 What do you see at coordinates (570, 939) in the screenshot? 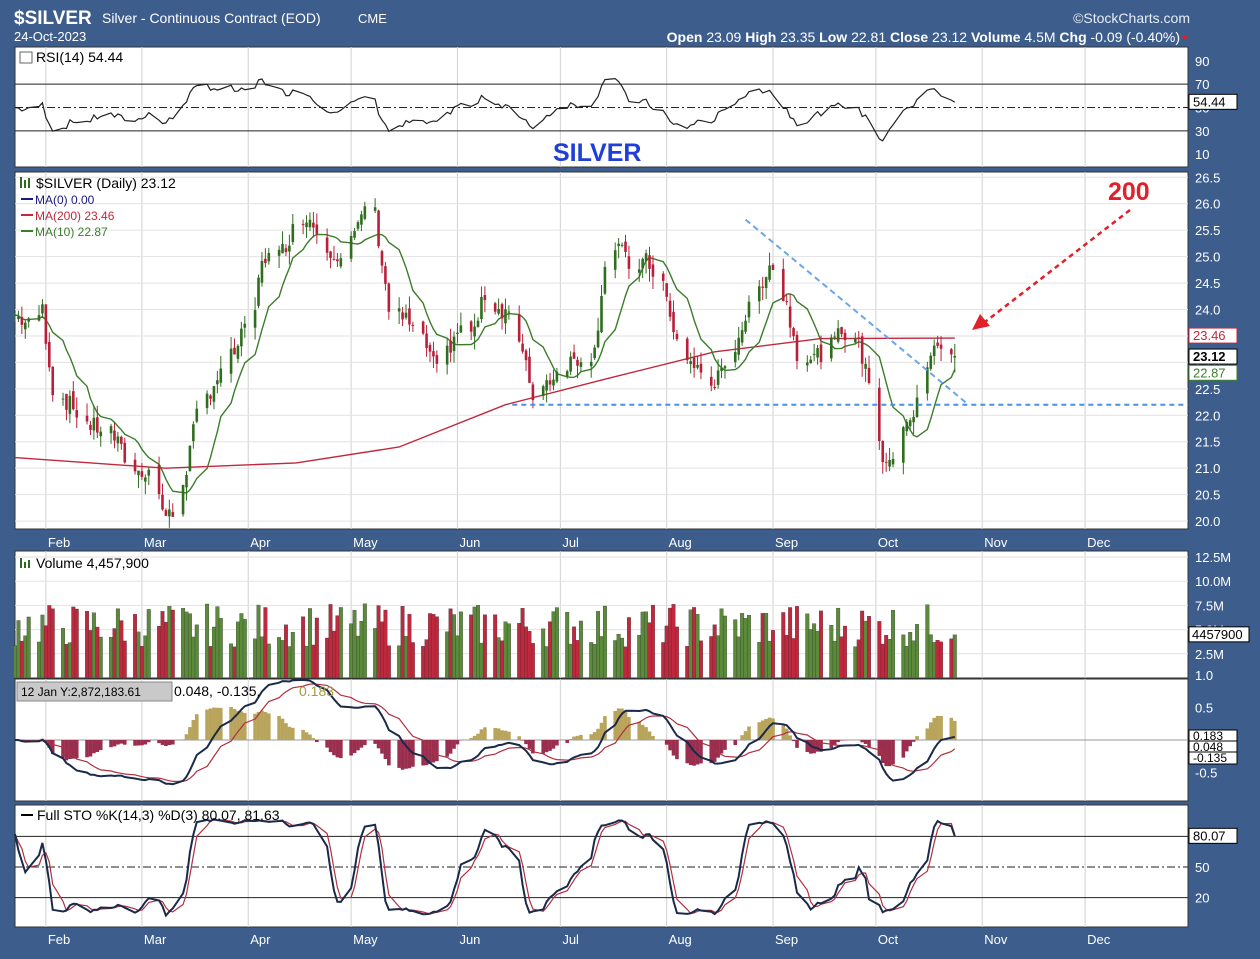
I see `month-label-bottom: Jul` at bounding box center [570, 939].